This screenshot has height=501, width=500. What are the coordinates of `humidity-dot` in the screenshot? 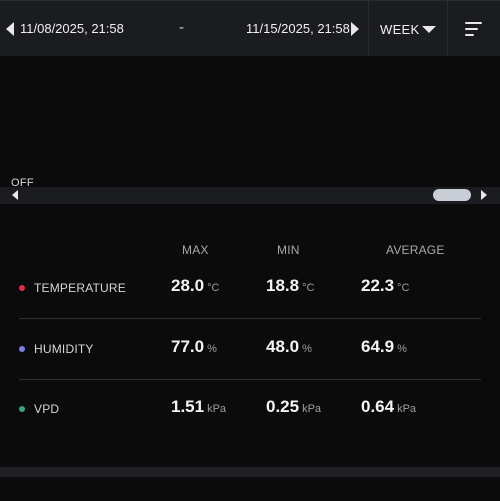 It's located at (22, 349).